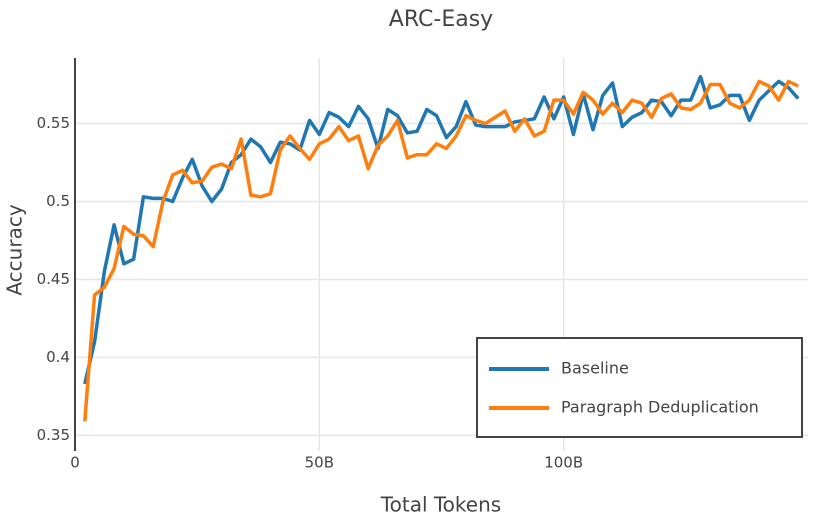  I want to click on legend-label: Baseline, so click(595, 368).